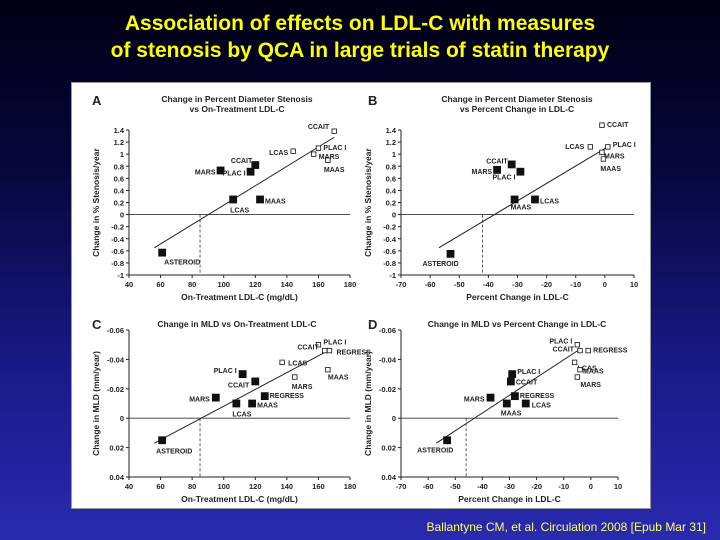 This screenshot has height=540, width=720. What do you see at coordinates (117, 251) in the screenshot?
I see `panel-a-y-tick-label: -0.6` at bounding box center [117, 251].